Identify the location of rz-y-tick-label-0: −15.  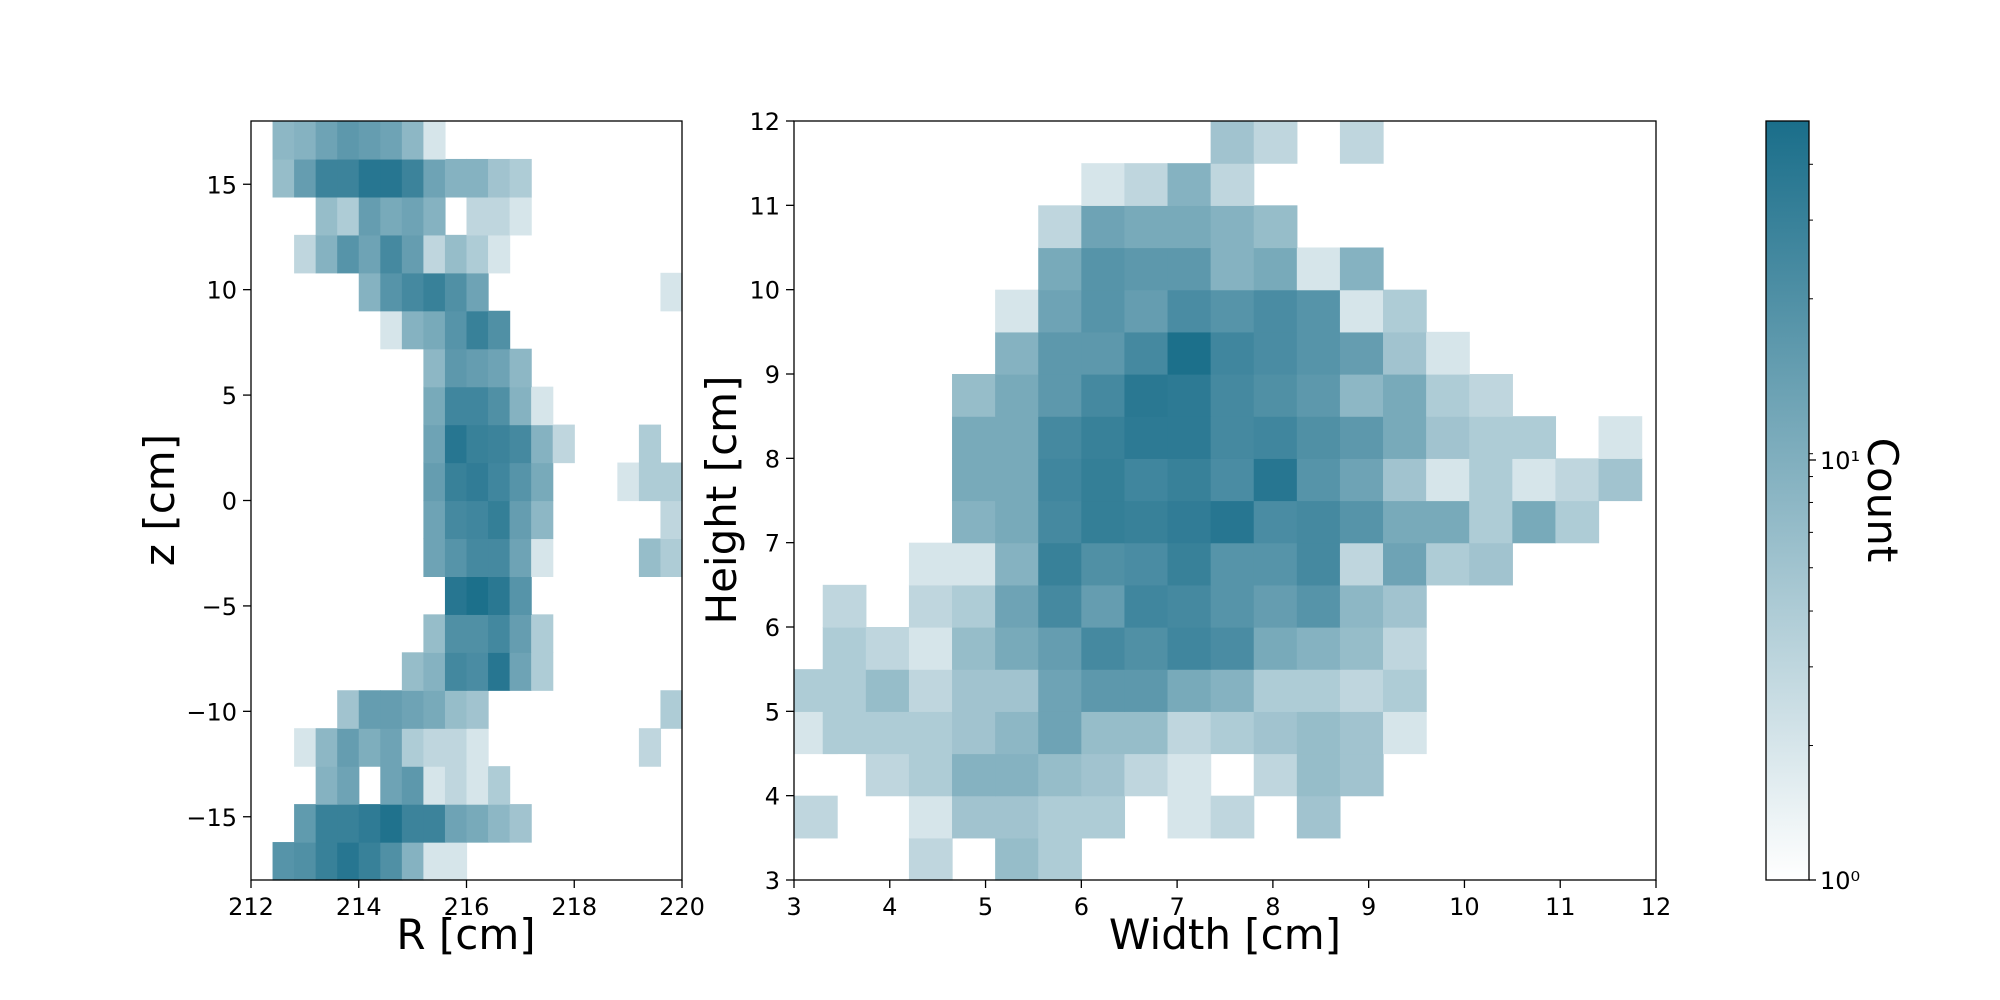
(211, 818).